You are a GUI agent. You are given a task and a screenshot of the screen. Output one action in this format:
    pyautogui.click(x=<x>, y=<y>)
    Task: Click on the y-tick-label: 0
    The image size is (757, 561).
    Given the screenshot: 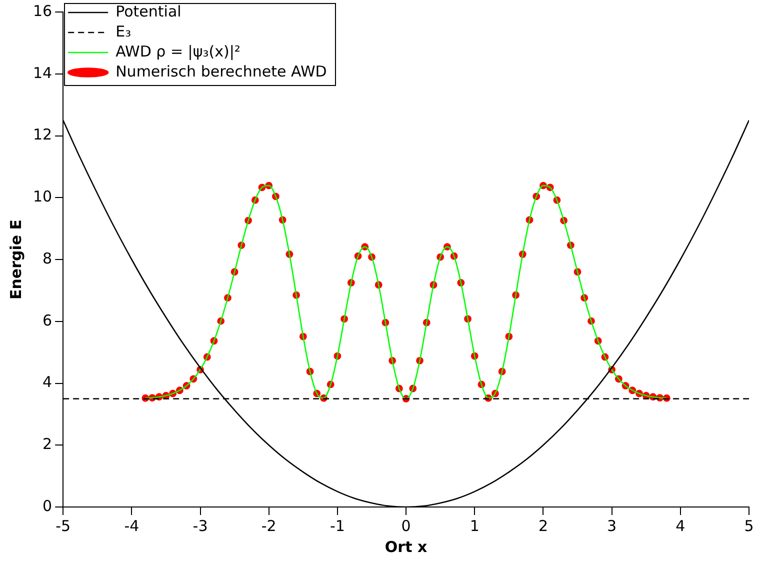 What is the action you would take?
    pyautogui.click(x=47, y=505)
    